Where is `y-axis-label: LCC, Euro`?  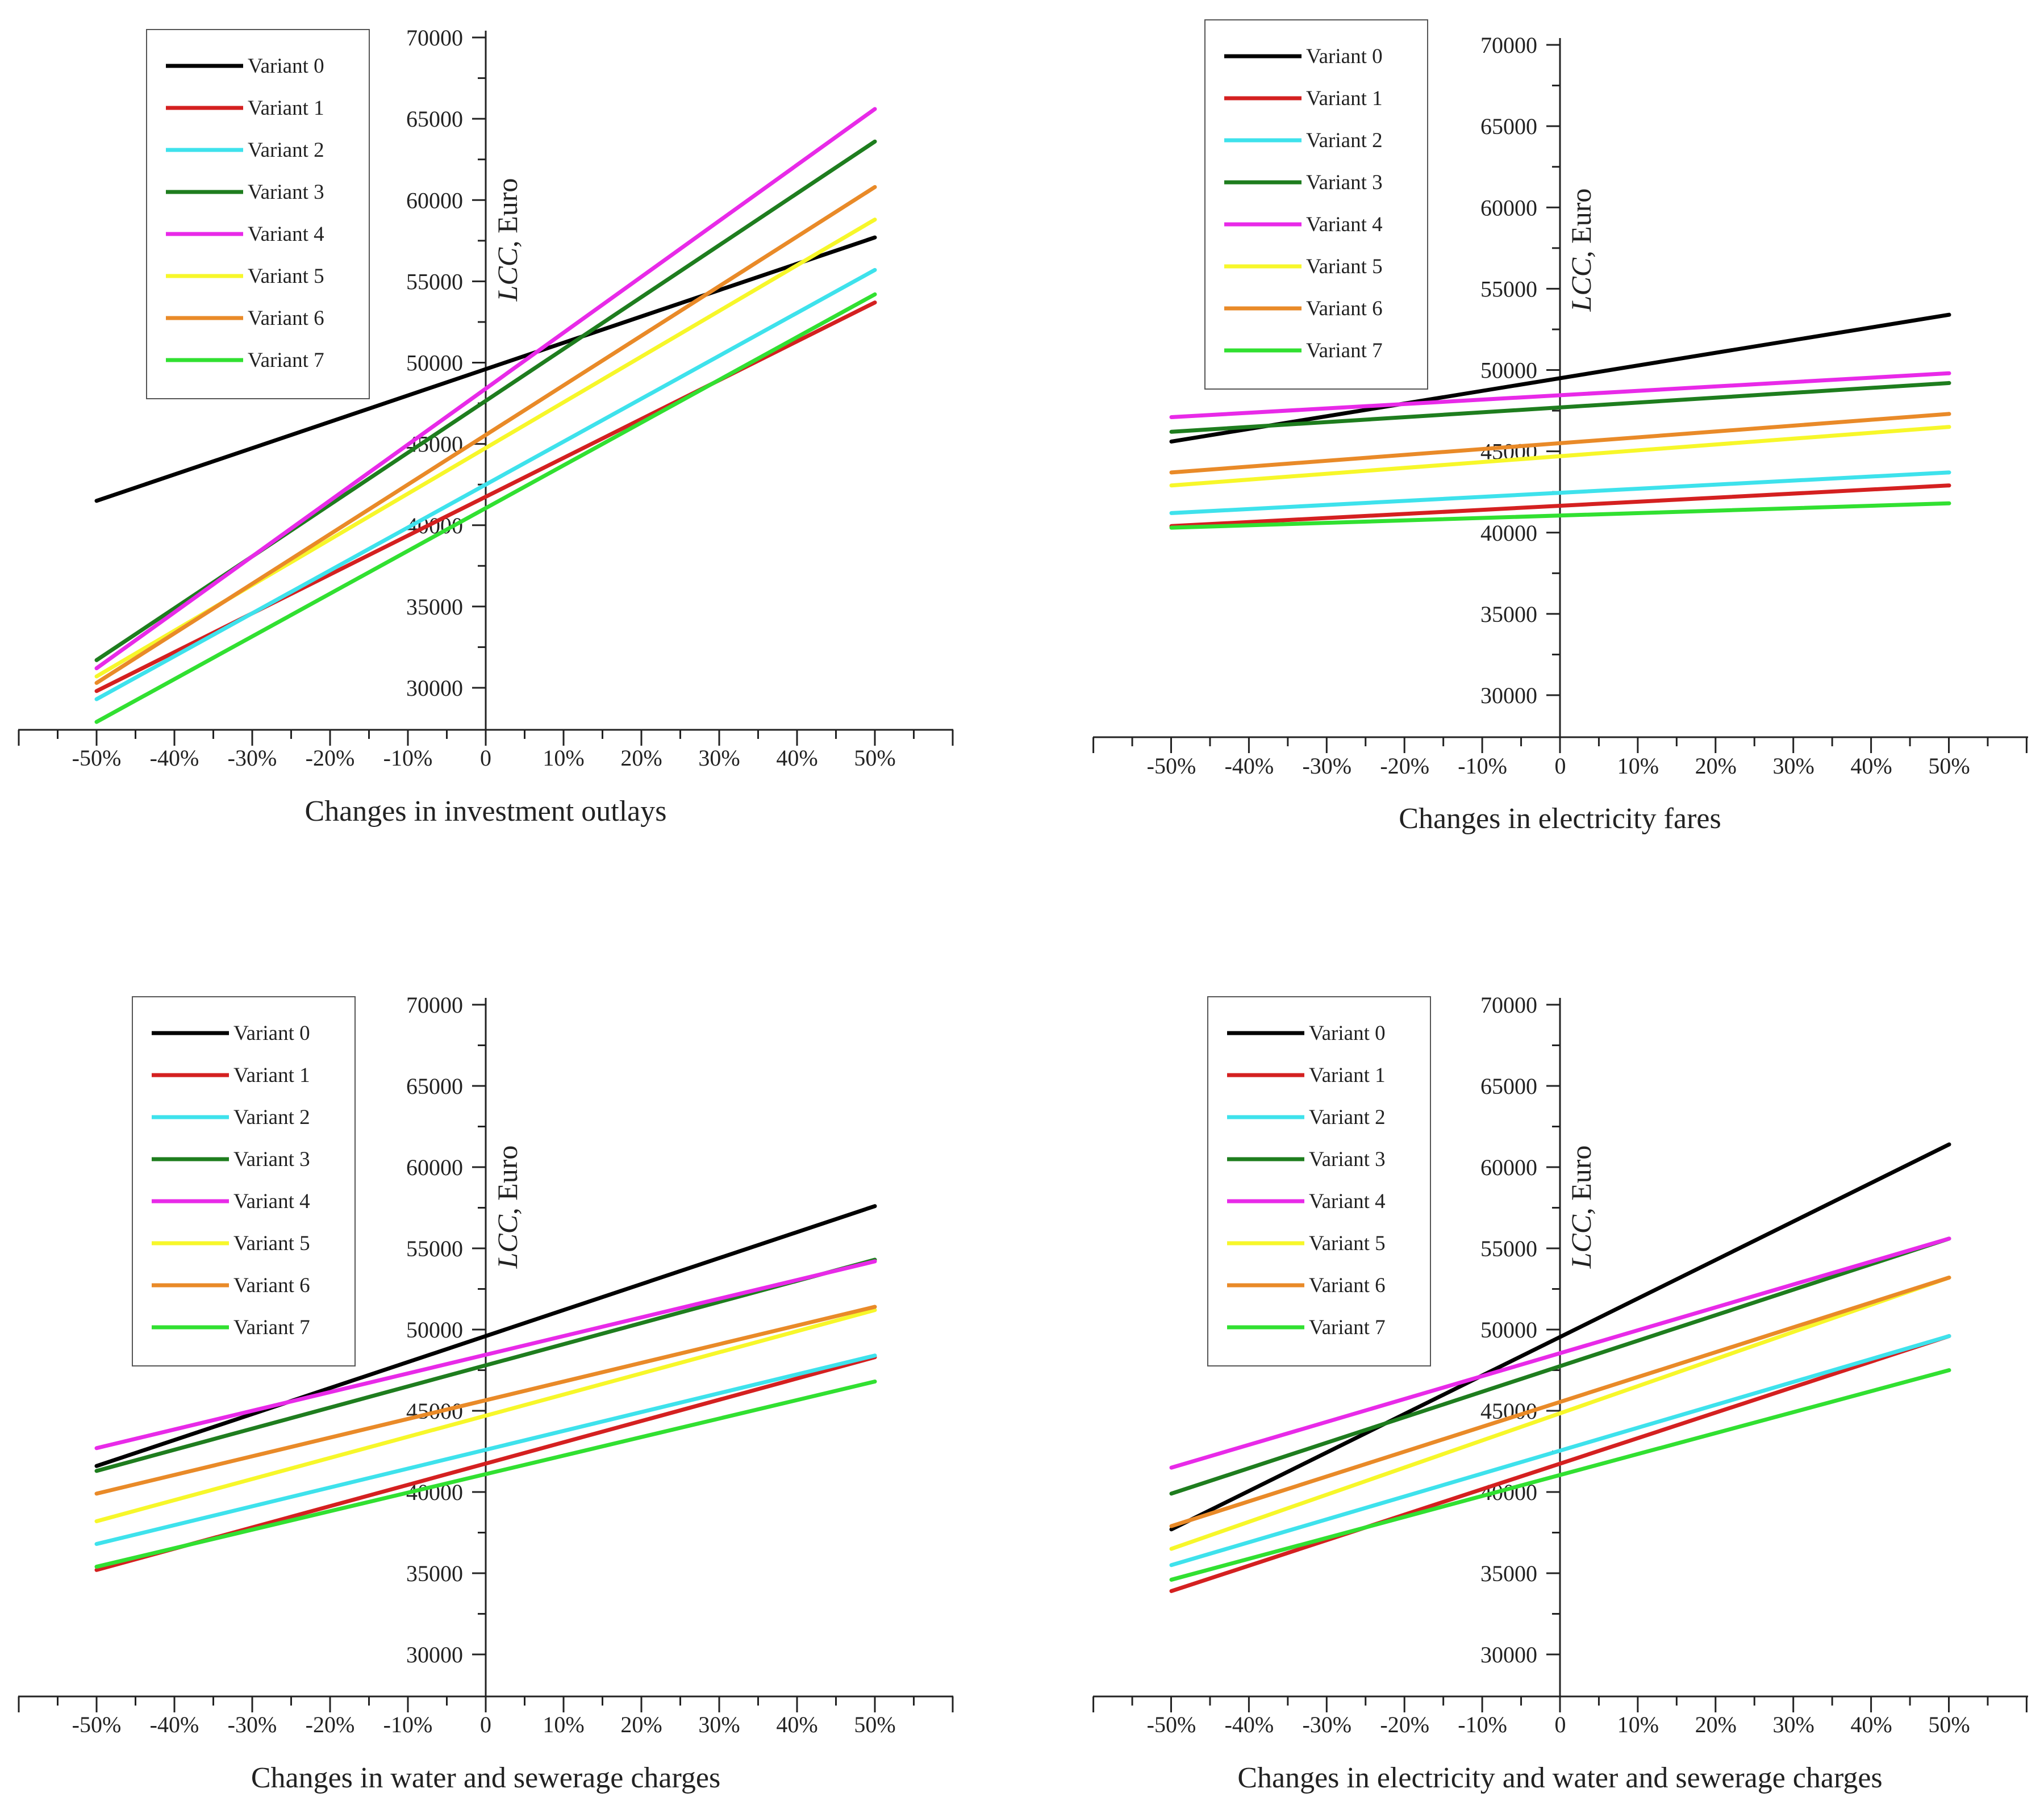 y-axis-label: LCC, Euro is located at coordinates (507, 1207).